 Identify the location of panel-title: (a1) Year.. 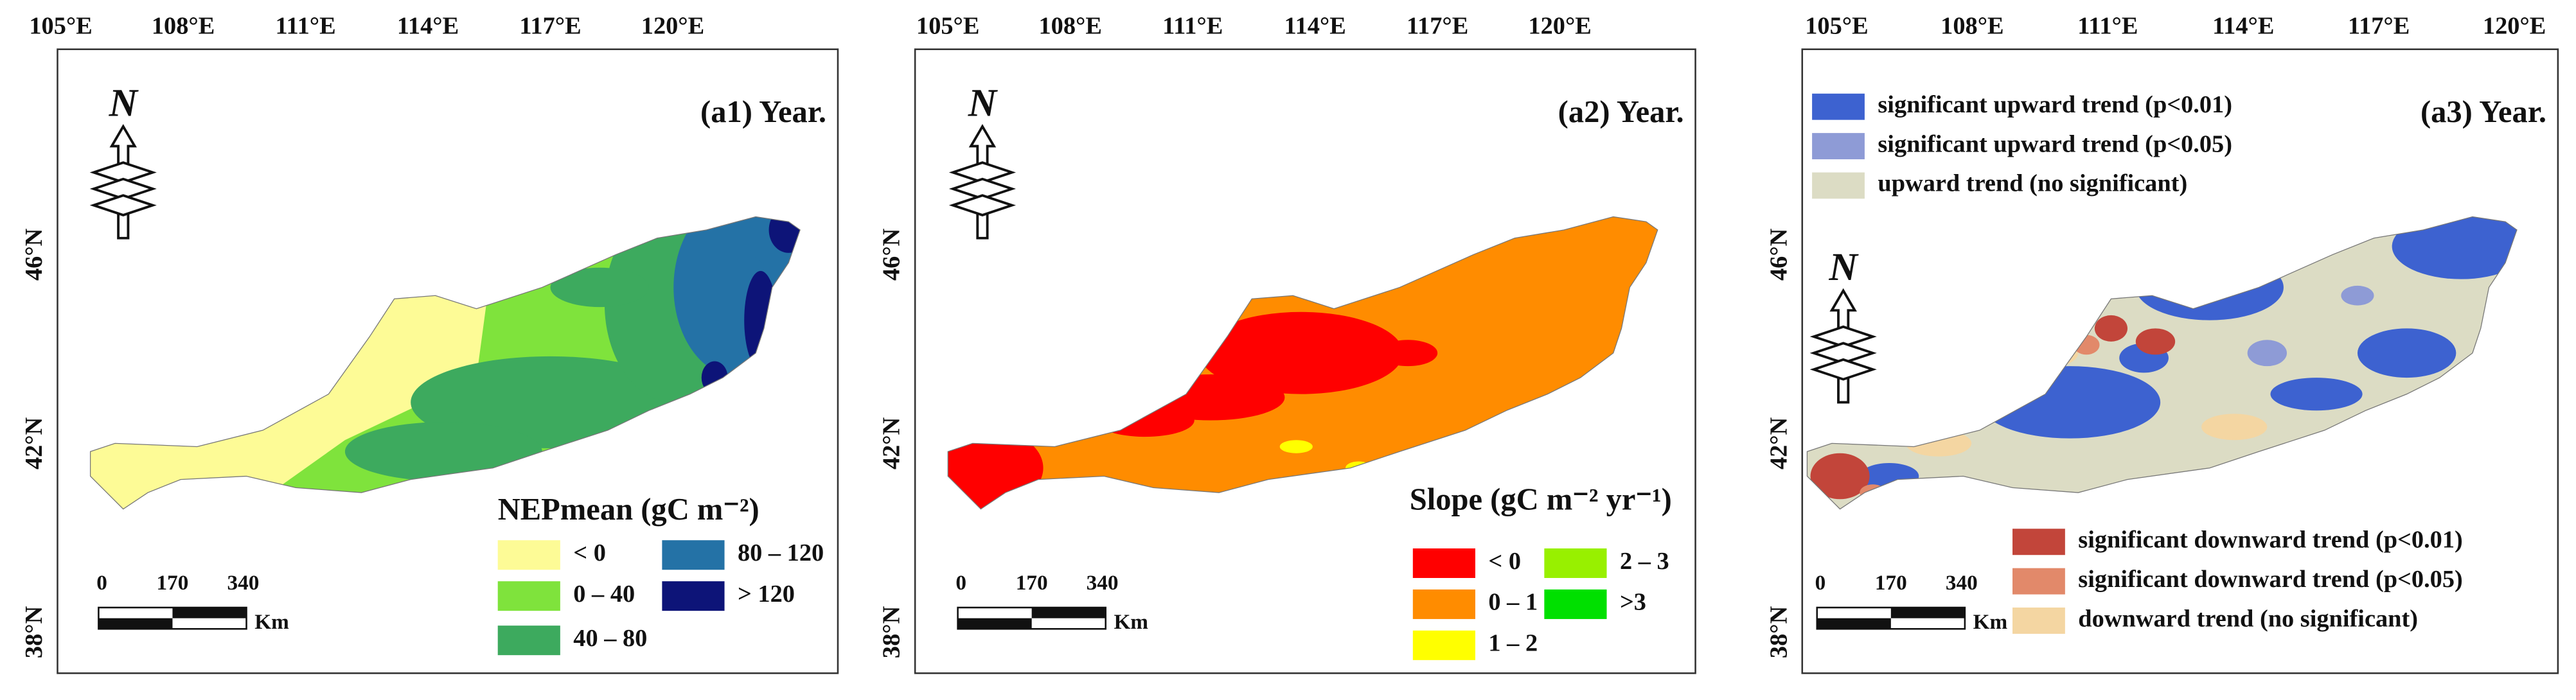
(763, 111).